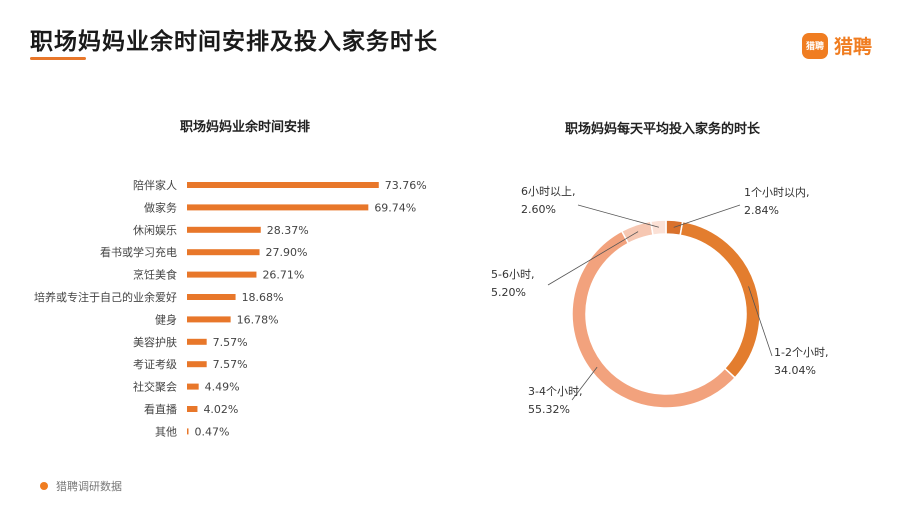 The height and width of the screenshot is (508, 902). What do you see at coordinates (508, 292) in the screenshot?
I see `donut-value-label: 5.20%` at bounding box center [508, 292].